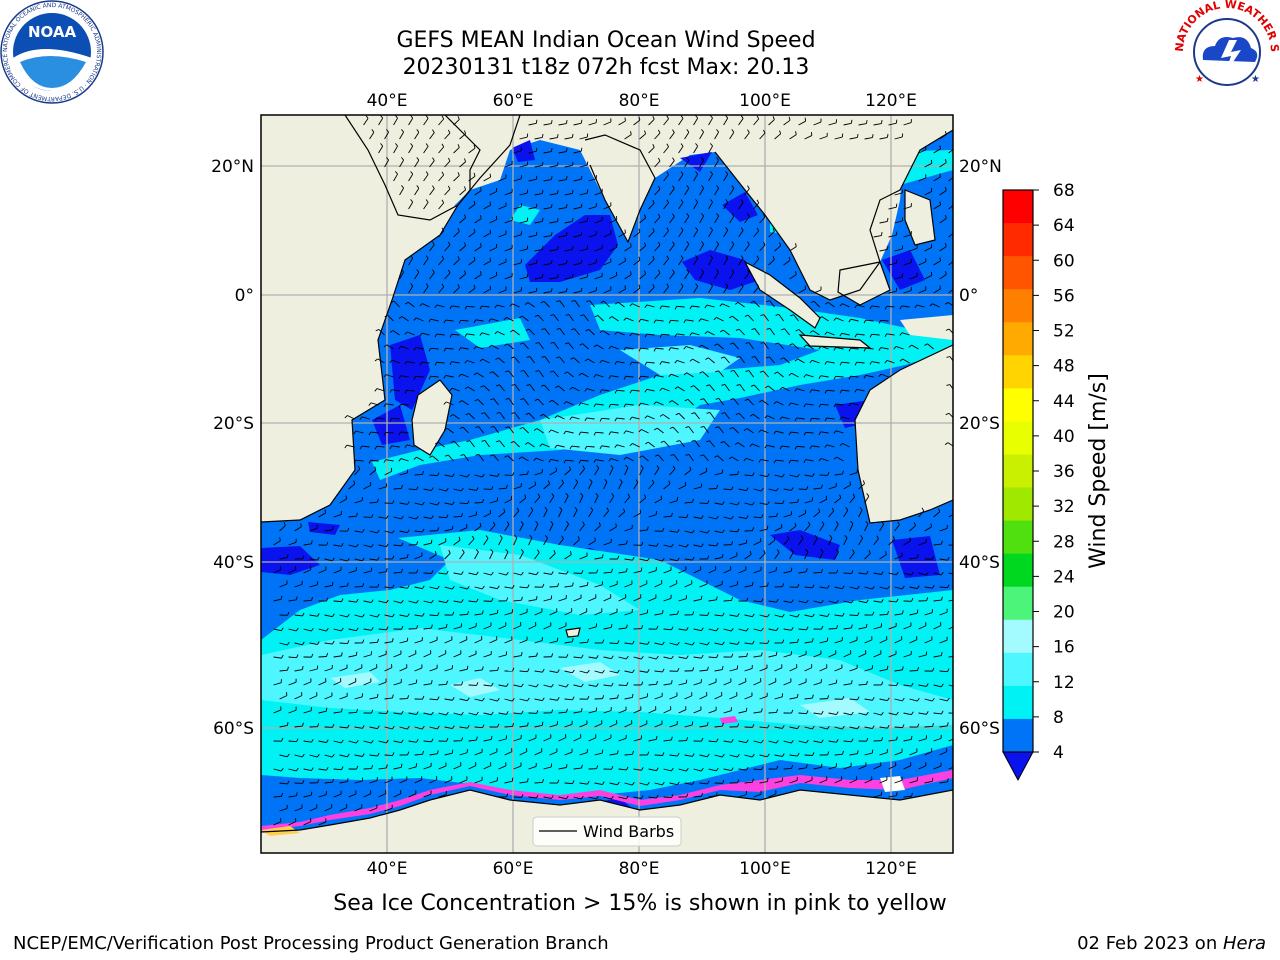 The width and height of the screenshot is (1280, 960). Describe the element at coordinates (979, 729) in the screenshot. I see `lat-label-right: 60°S` at that location.